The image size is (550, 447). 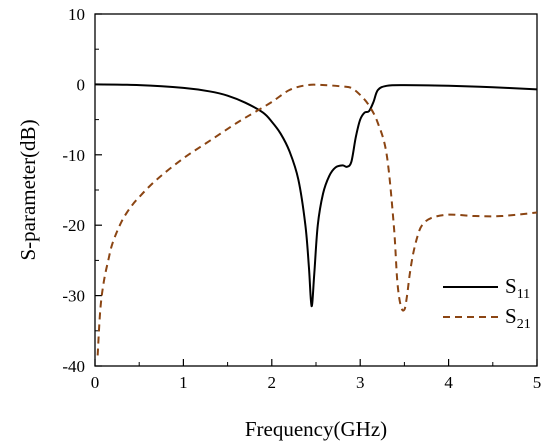 I want to click on y-tick-label: -40, so click(x=73, y=366).